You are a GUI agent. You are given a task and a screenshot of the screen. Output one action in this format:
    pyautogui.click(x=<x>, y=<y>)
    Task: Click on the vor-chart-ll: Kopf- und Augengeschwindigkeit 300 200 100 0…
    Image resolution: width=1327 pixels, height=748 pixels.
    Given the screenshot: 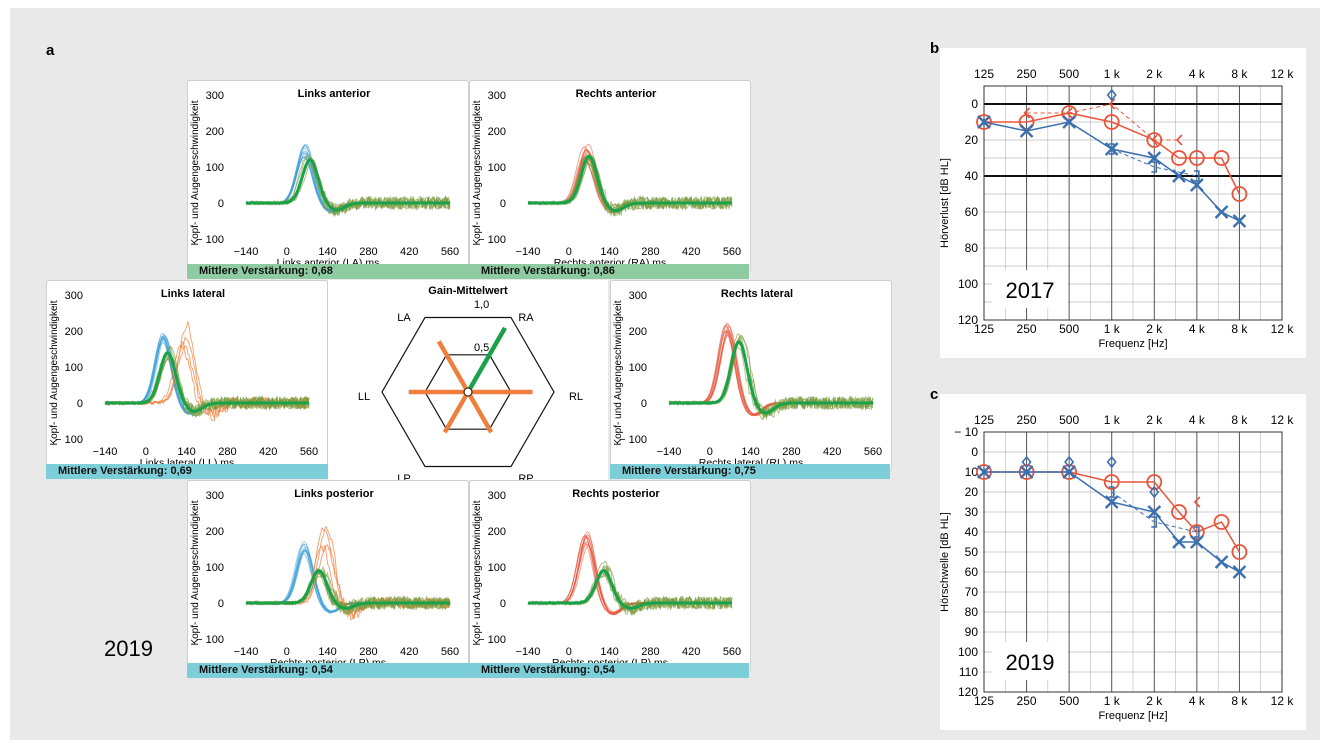 What is the action you would take?
    pyautogui.click(x=183, y=378)
    